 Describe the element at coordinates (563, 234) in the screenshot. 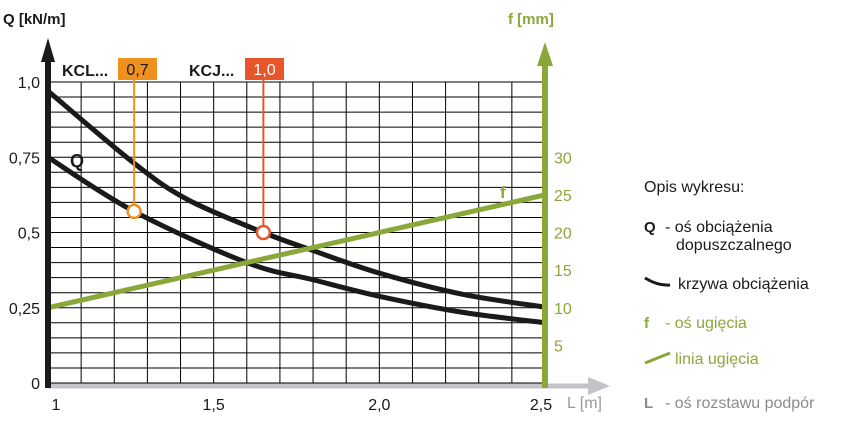

I see `y2-tick-label: 20` at that location.